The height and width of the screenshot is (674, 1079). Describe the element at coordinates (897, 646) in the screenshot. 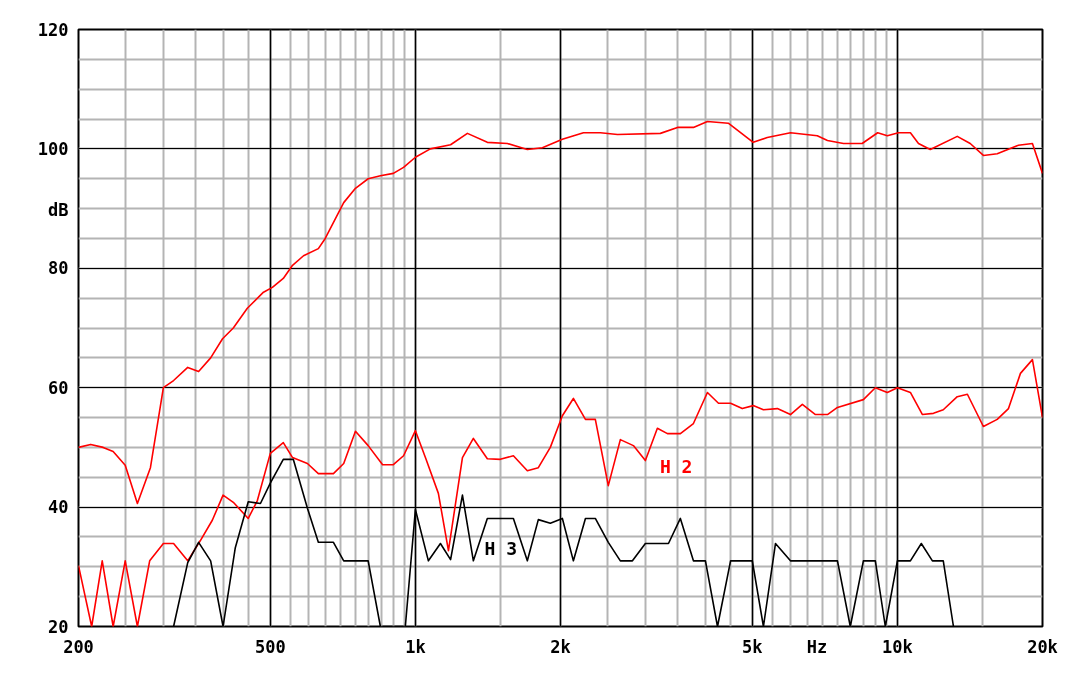

I see `x-tick-label: 10k` at that location.